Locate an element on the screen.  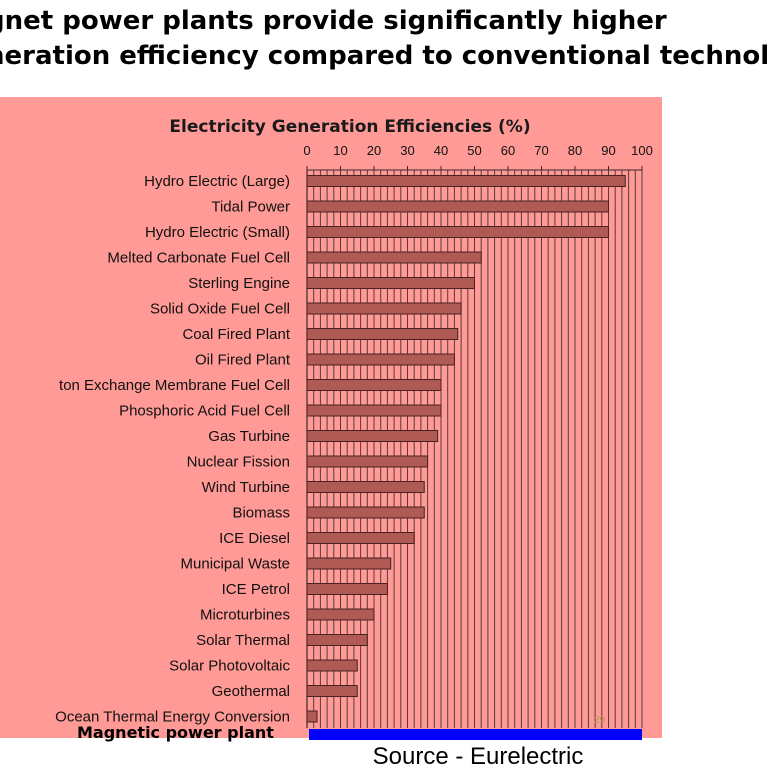
category-label: Coal Fired Plant is located at coordinates (236, 334).